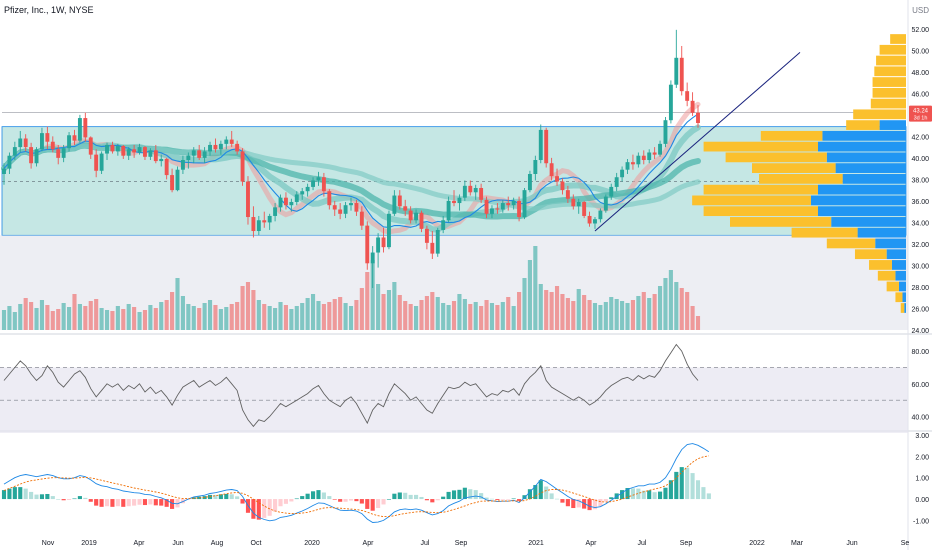 This screenshot has height=555, width=932. What do you see at coordinates (920, 288) in the screenshot?
I see `price-axis-tick: 28.00` at bounding box center [920, 288].